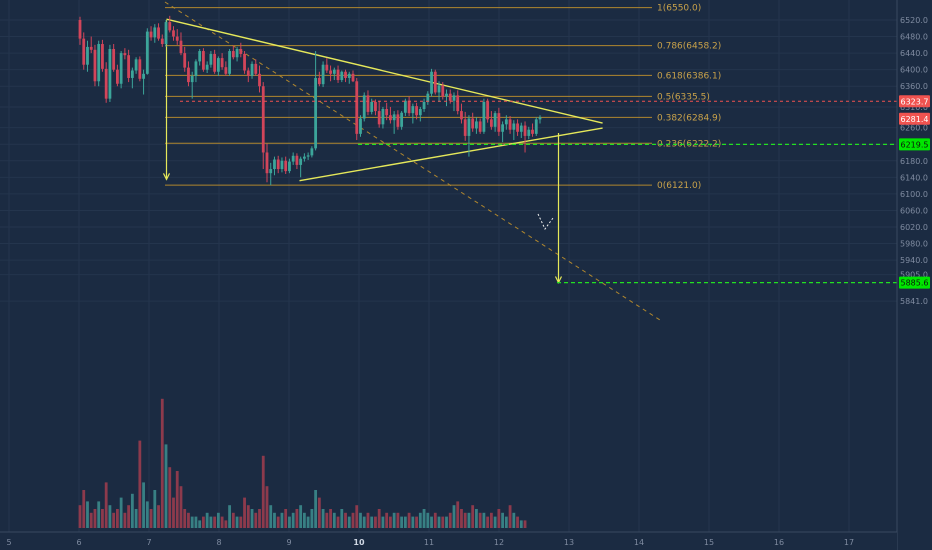  I want to click on volume-bars, so click(302, 463).